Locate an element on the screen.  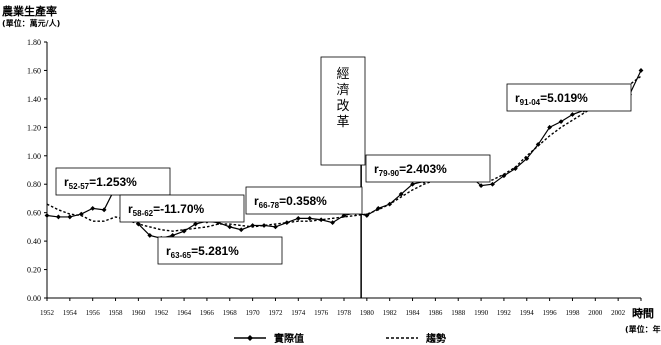
x-axis-unit: (單位：年 is located at coordinates (643, 329).